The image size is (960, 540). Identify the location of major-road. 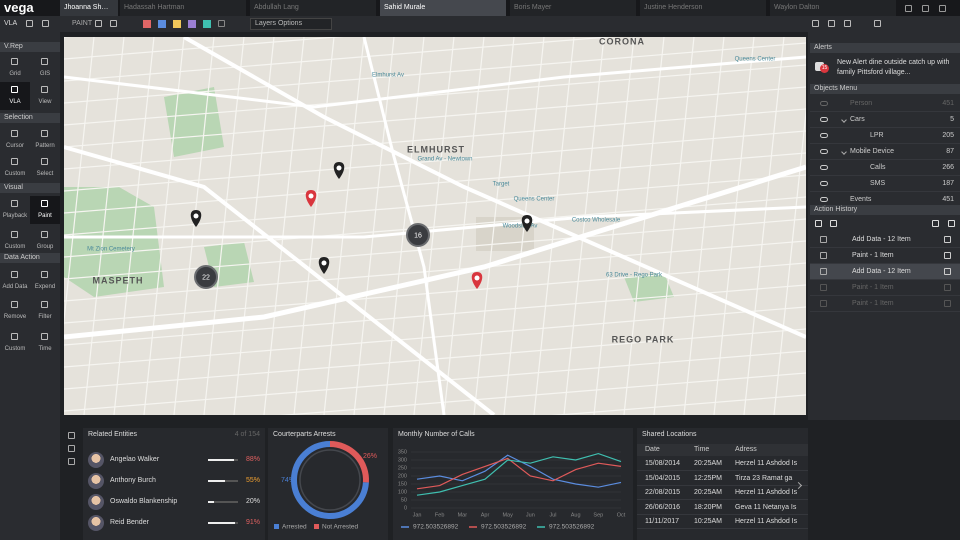
(435, 82).